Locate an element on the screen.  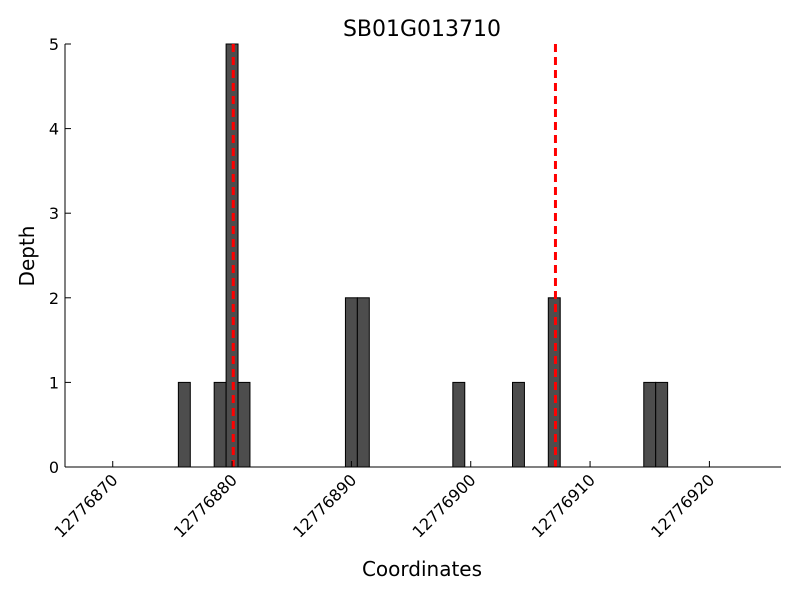
y-tick-label-4: 4 is located at coordinates (54, 129).